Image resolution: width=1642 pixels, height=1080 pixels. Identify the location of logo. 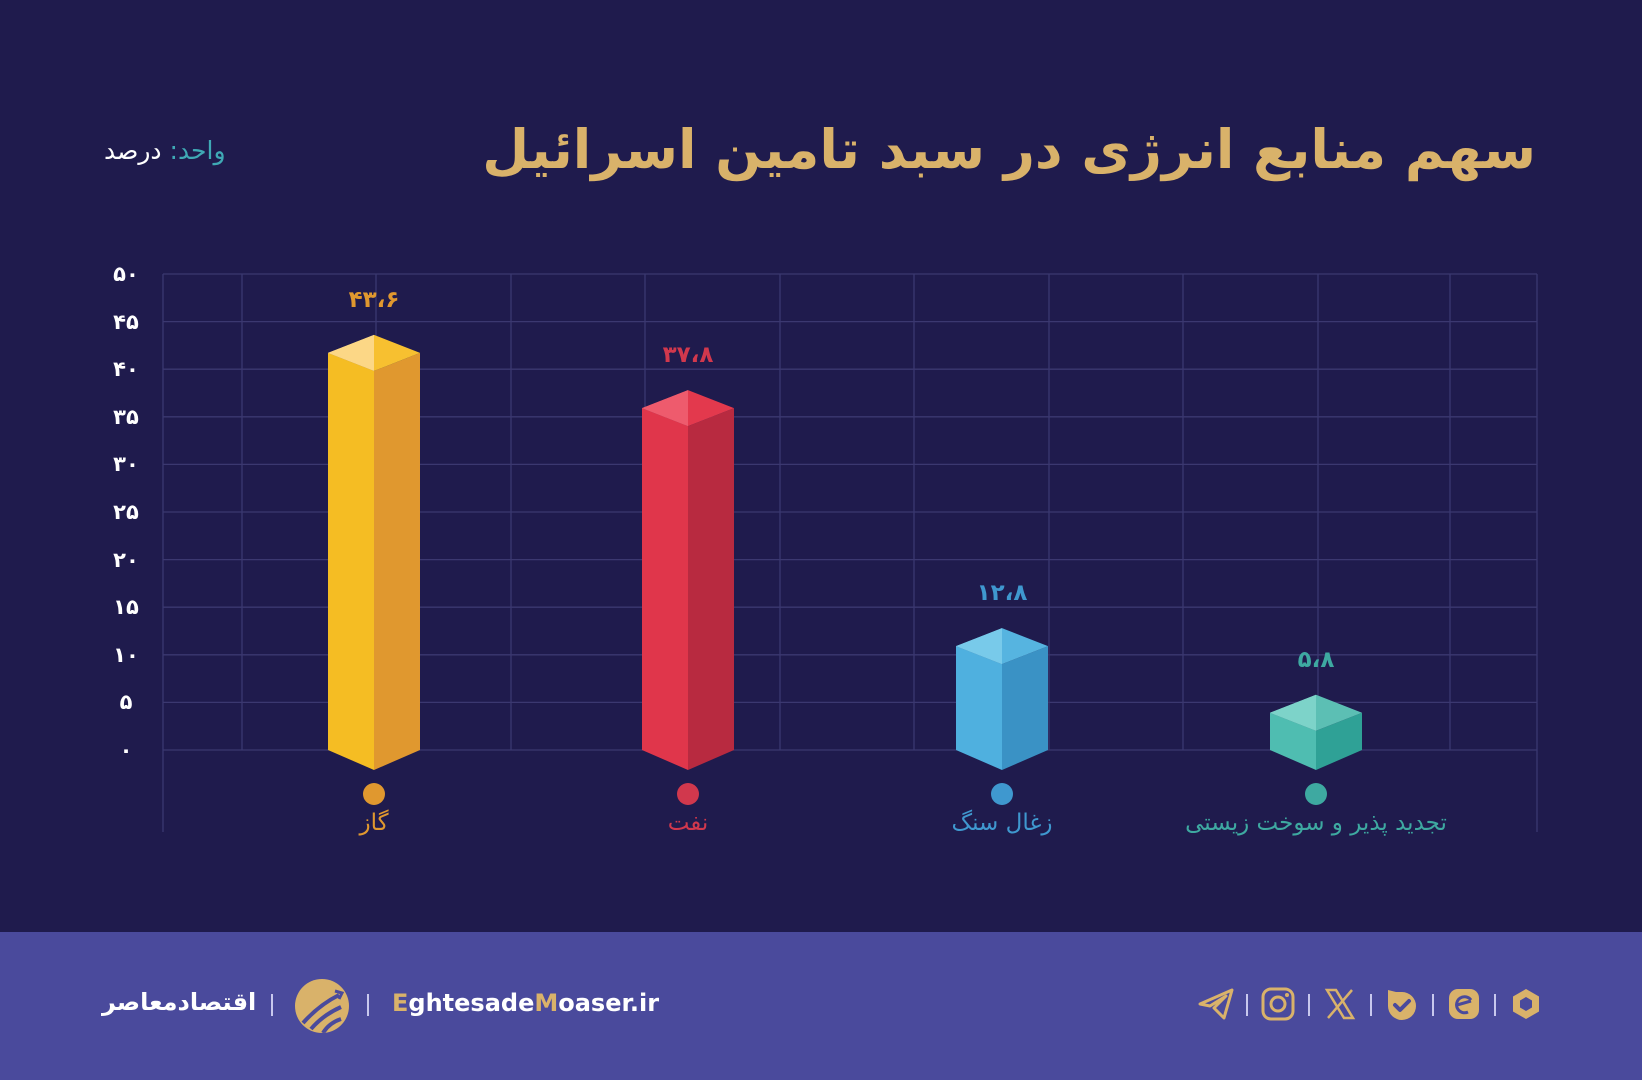
(322, 1006).